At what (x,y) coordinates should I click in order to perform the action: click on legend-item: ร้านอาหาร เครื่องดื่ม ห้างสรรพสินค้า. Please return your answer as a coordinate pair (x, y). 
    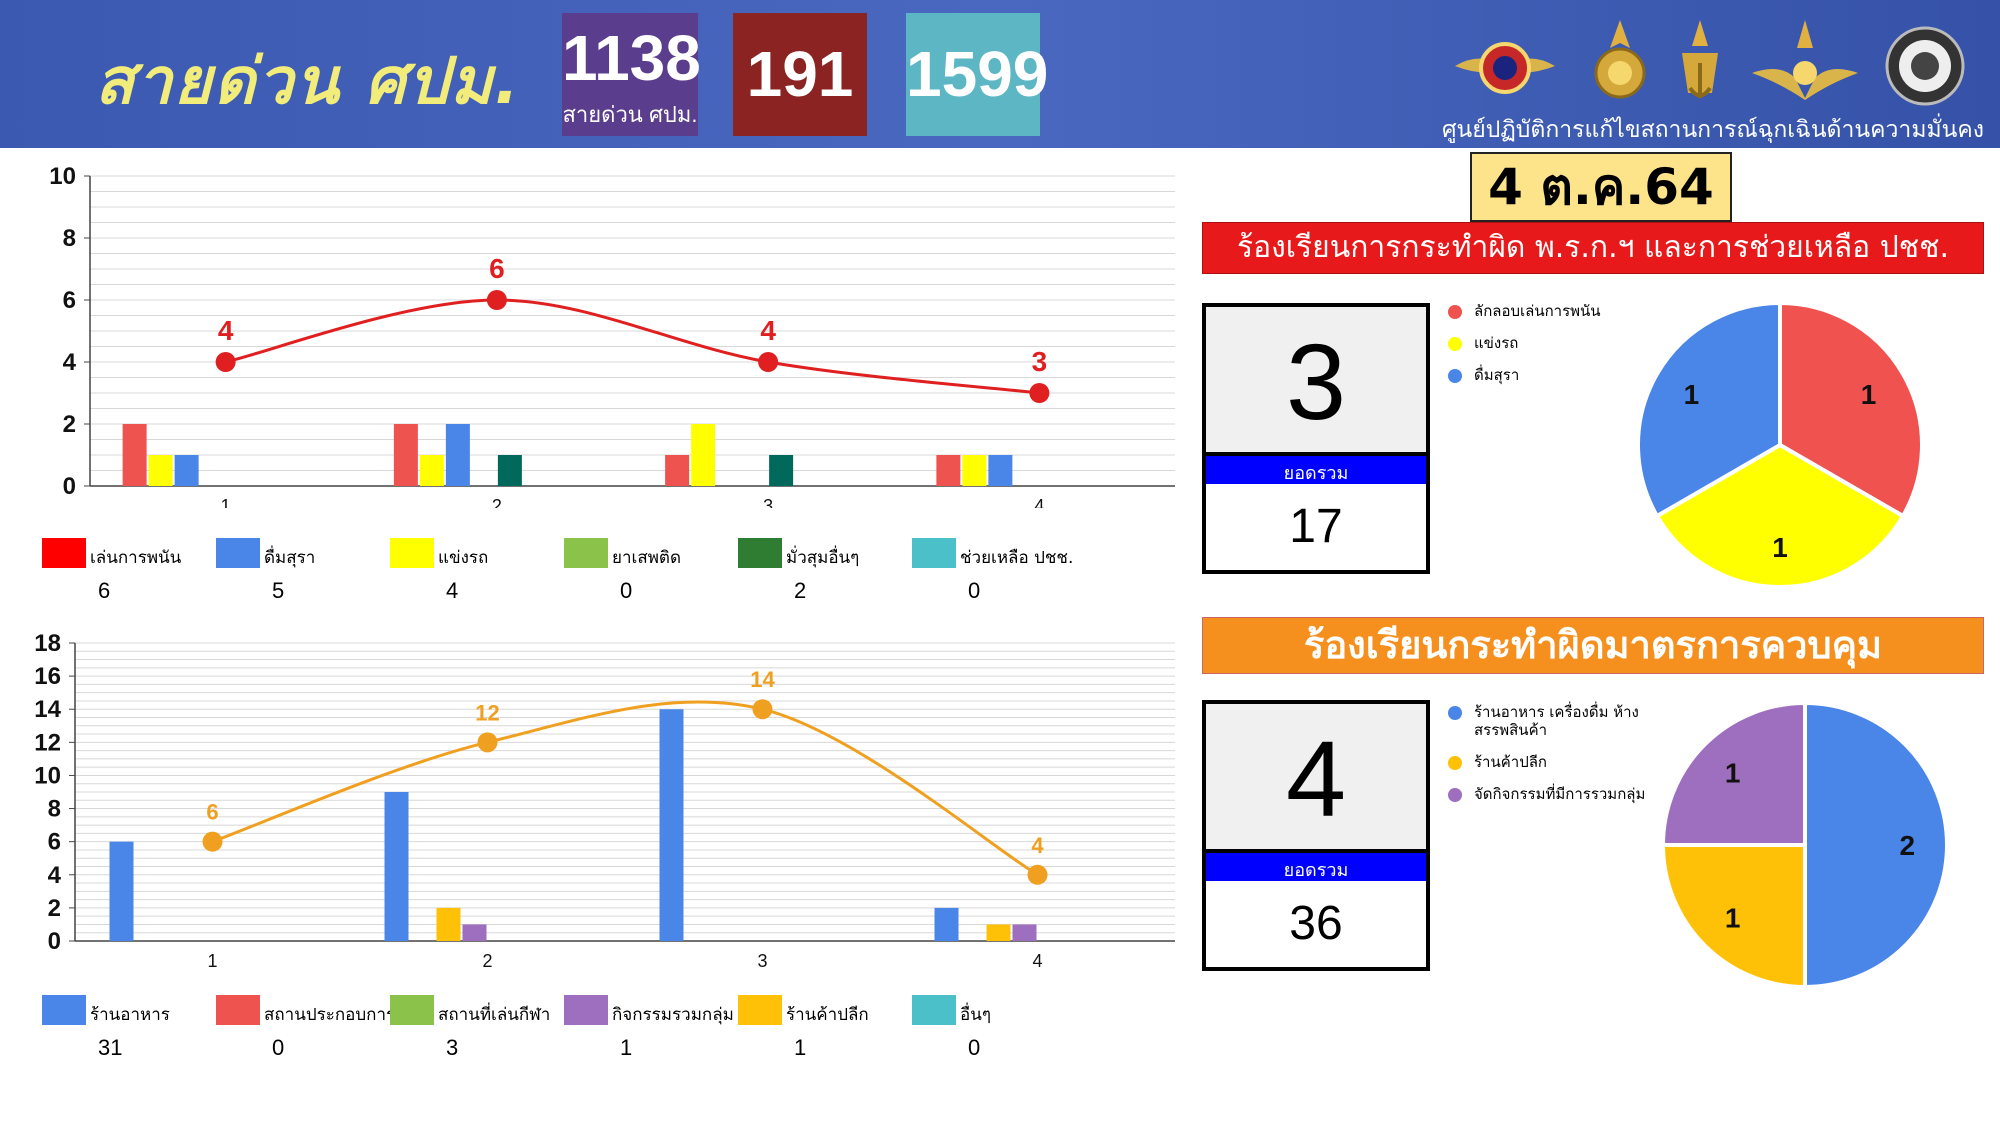
    Looking at the image, I should click on (1548, 721).